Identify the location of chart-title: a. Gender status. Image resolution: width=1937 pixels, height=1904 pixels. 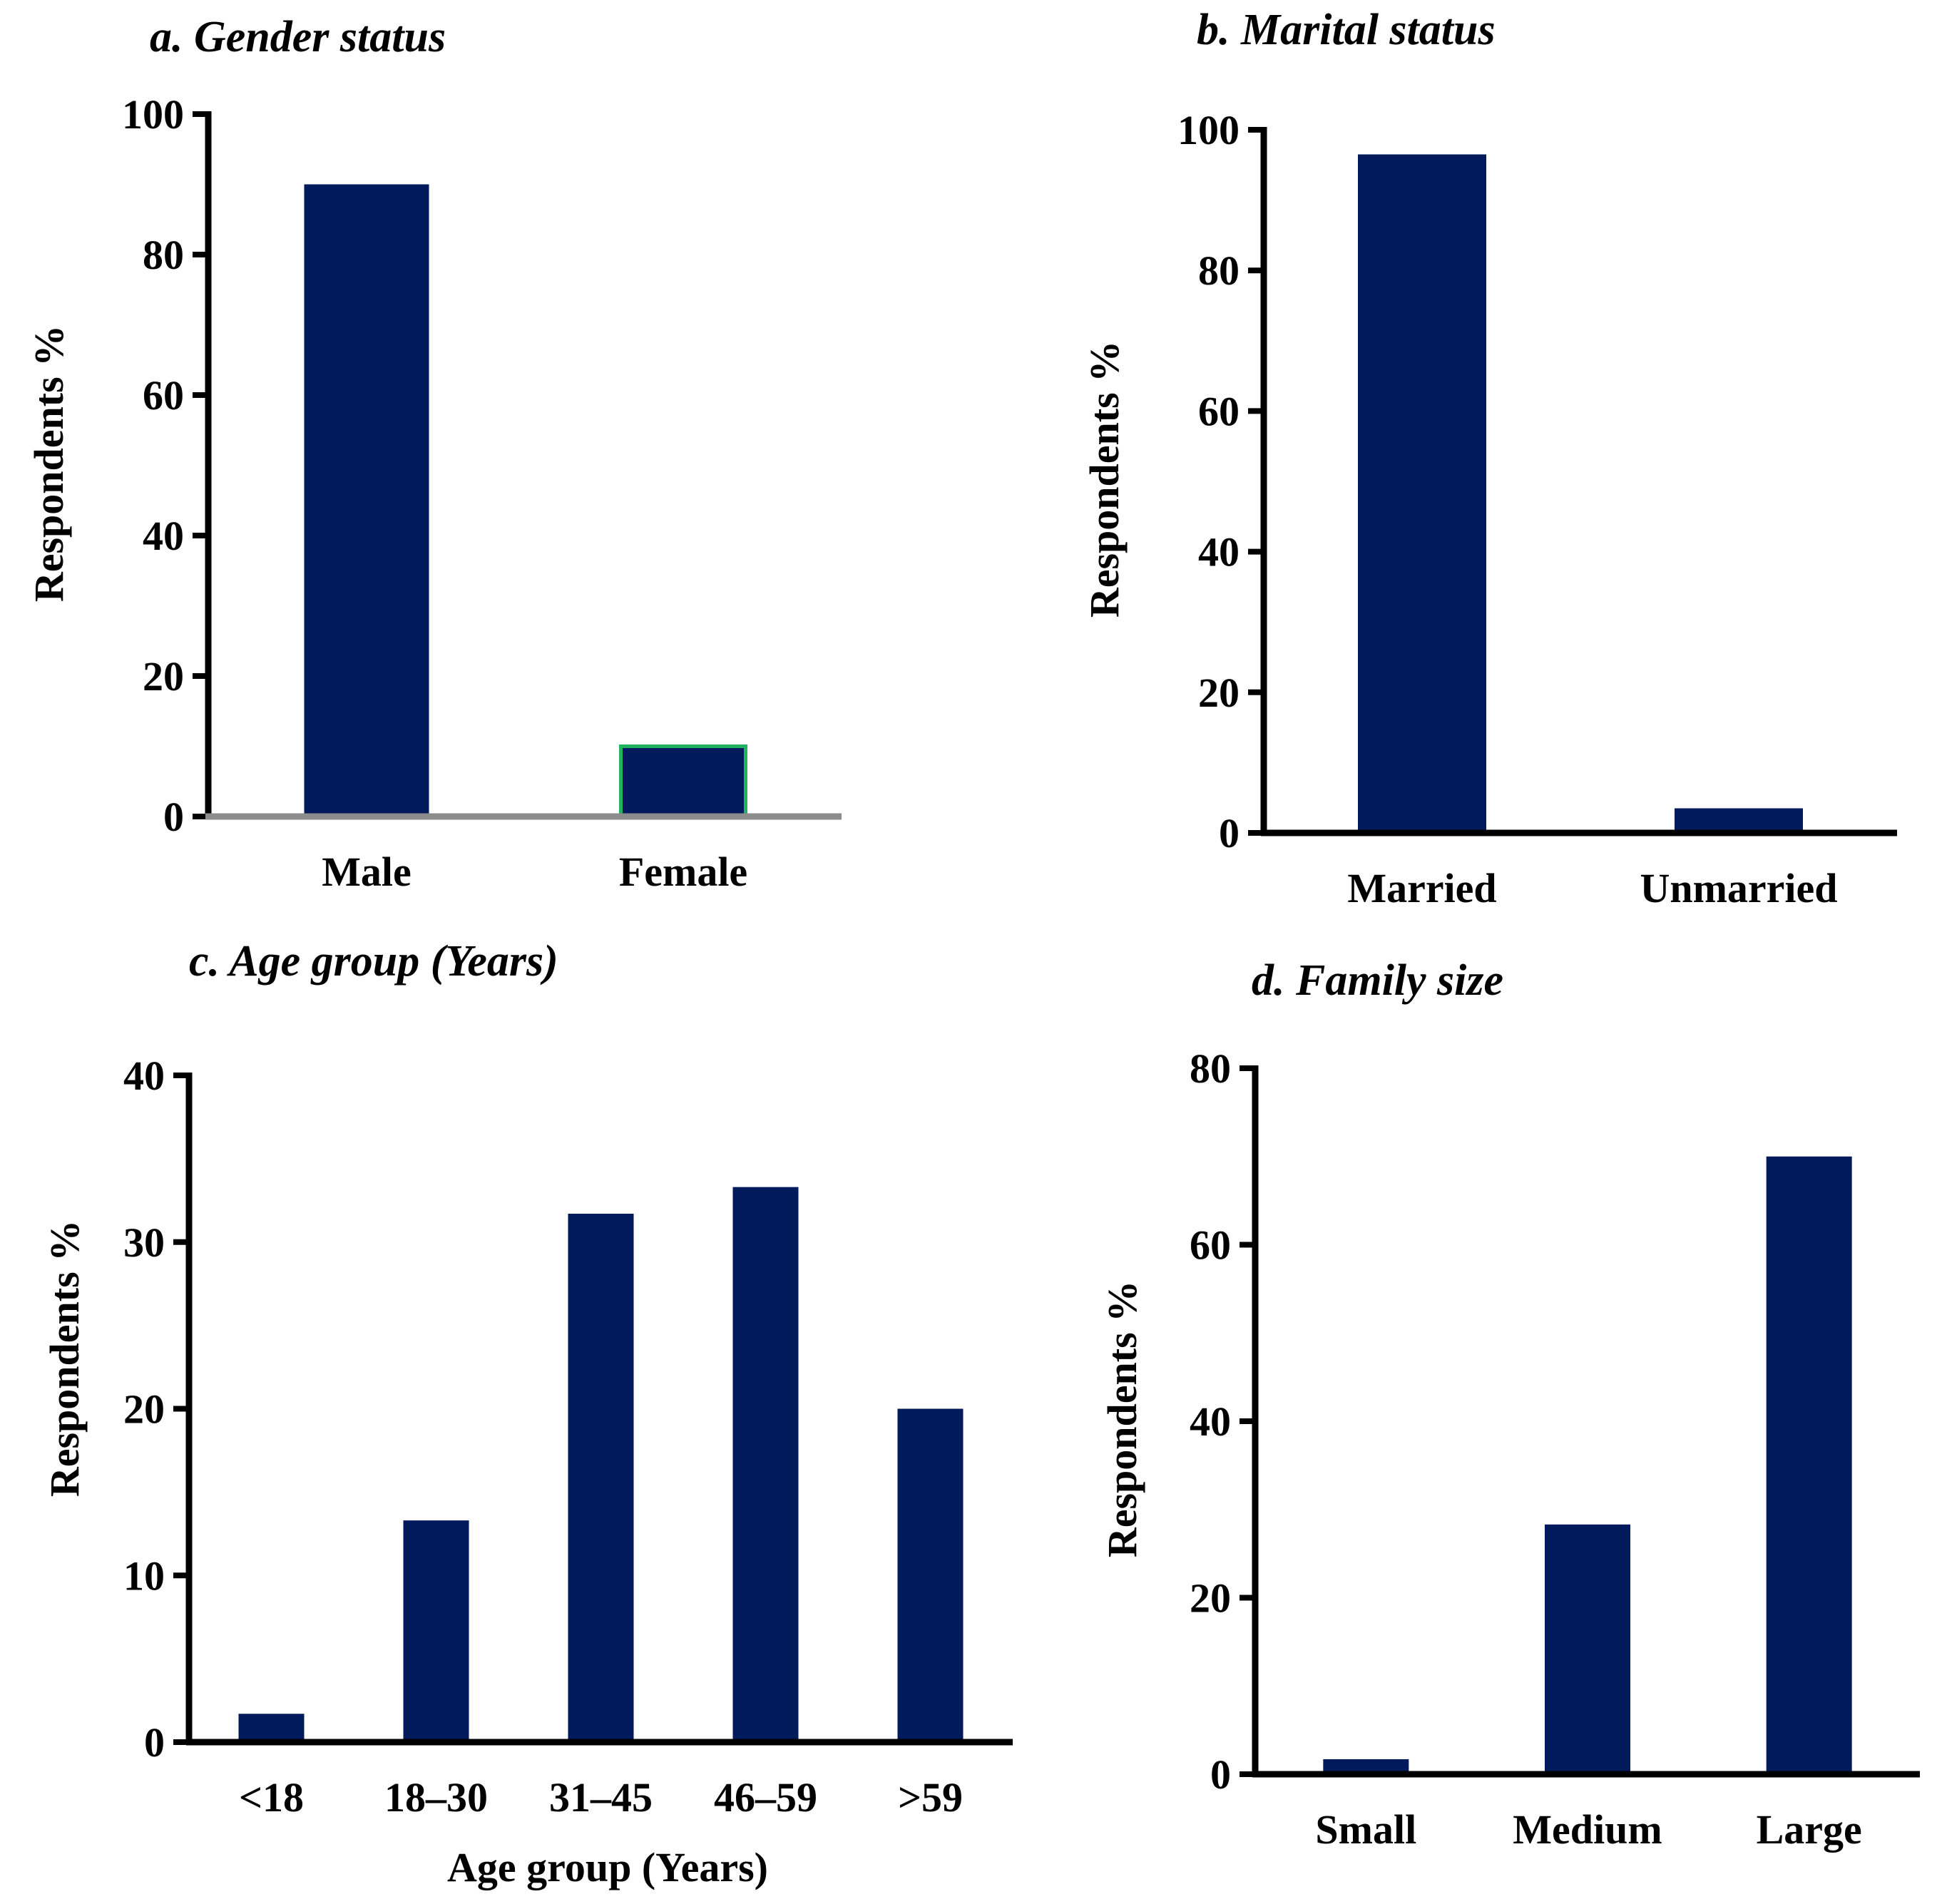
(298, 37).